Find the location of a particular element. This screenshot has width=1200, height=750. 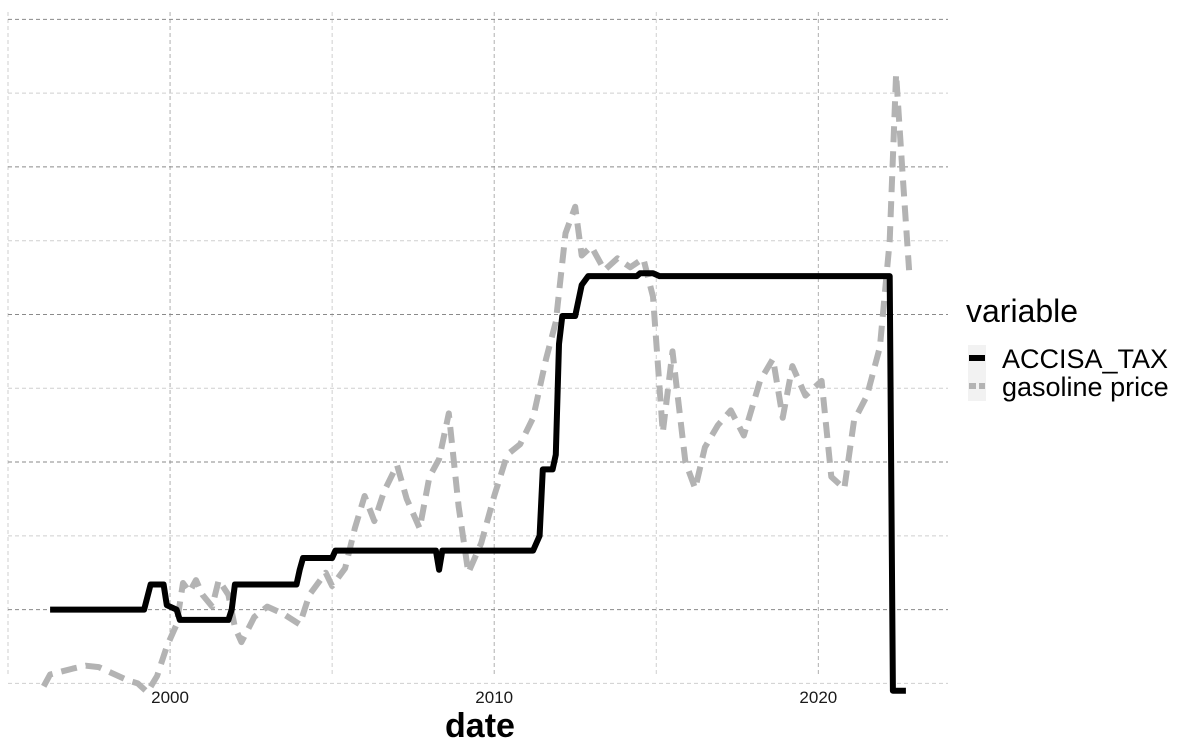

x-axis-ticks: 2000 2010 2020 is located at coordinates (494, 697).